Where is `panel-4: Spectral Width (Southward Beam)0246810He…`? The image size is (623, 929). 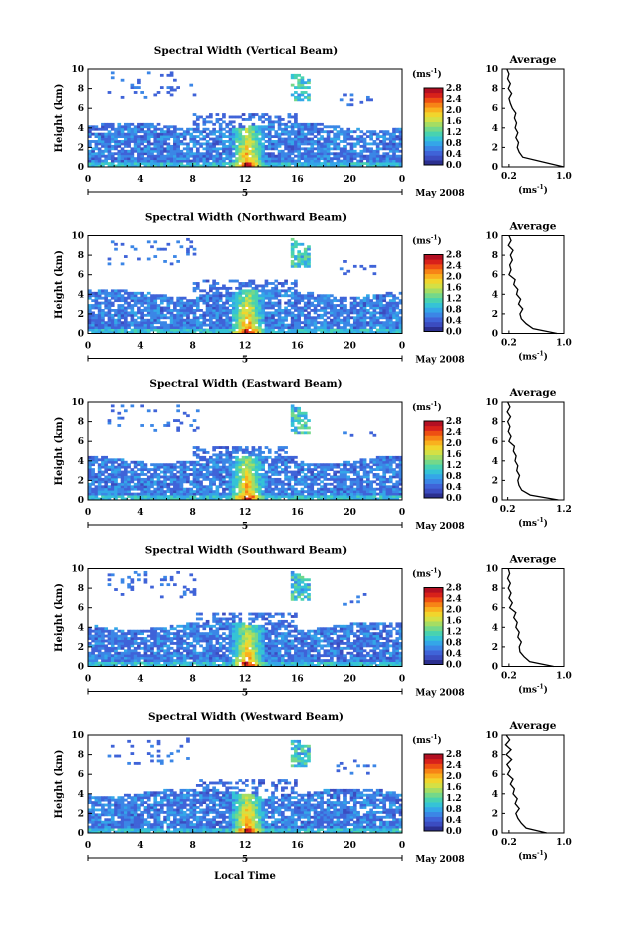
panel-4: Spectral Width (Southward Beam)0246810He… is located at coordinates (313, 622).